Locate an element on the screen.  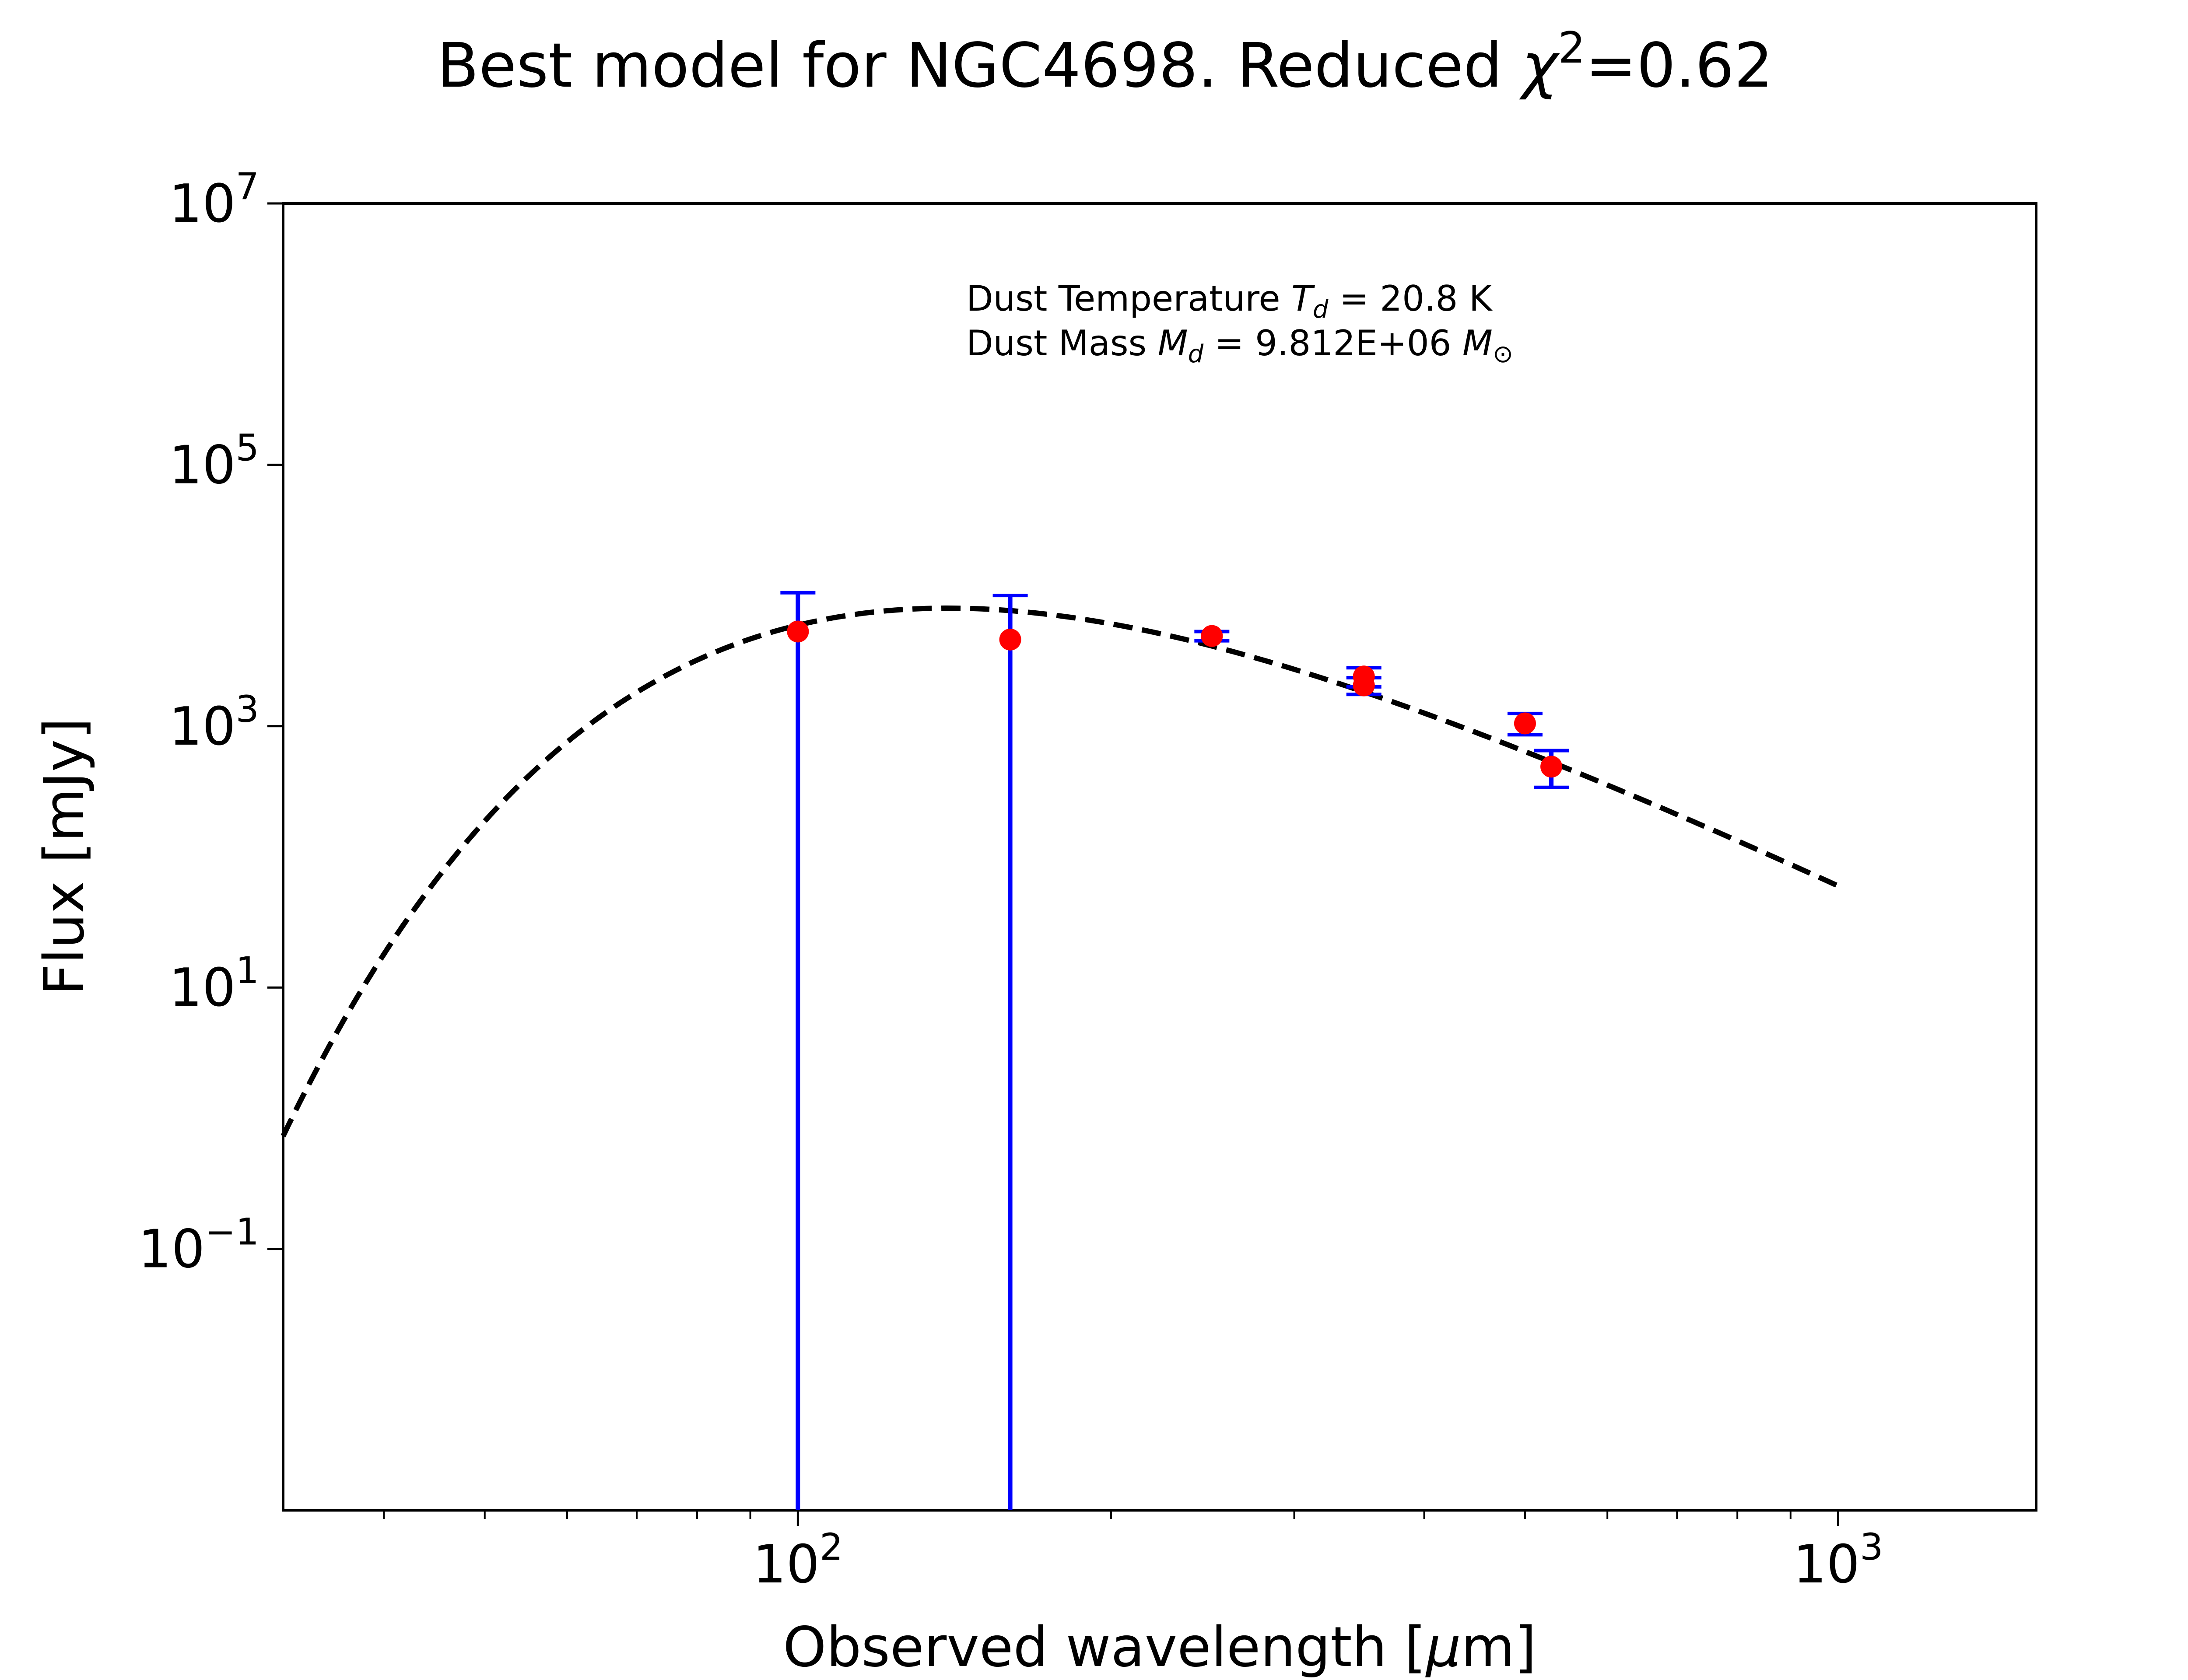
x-axis-label: Observed wavelength [μm] is located at coordinates (1159, 1647).